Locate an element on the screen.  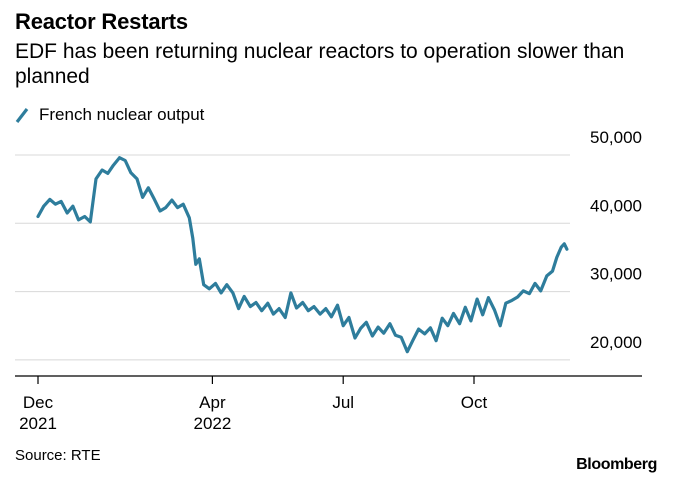
y-tick-label: 40,000 is located at coordinates (616, 205).